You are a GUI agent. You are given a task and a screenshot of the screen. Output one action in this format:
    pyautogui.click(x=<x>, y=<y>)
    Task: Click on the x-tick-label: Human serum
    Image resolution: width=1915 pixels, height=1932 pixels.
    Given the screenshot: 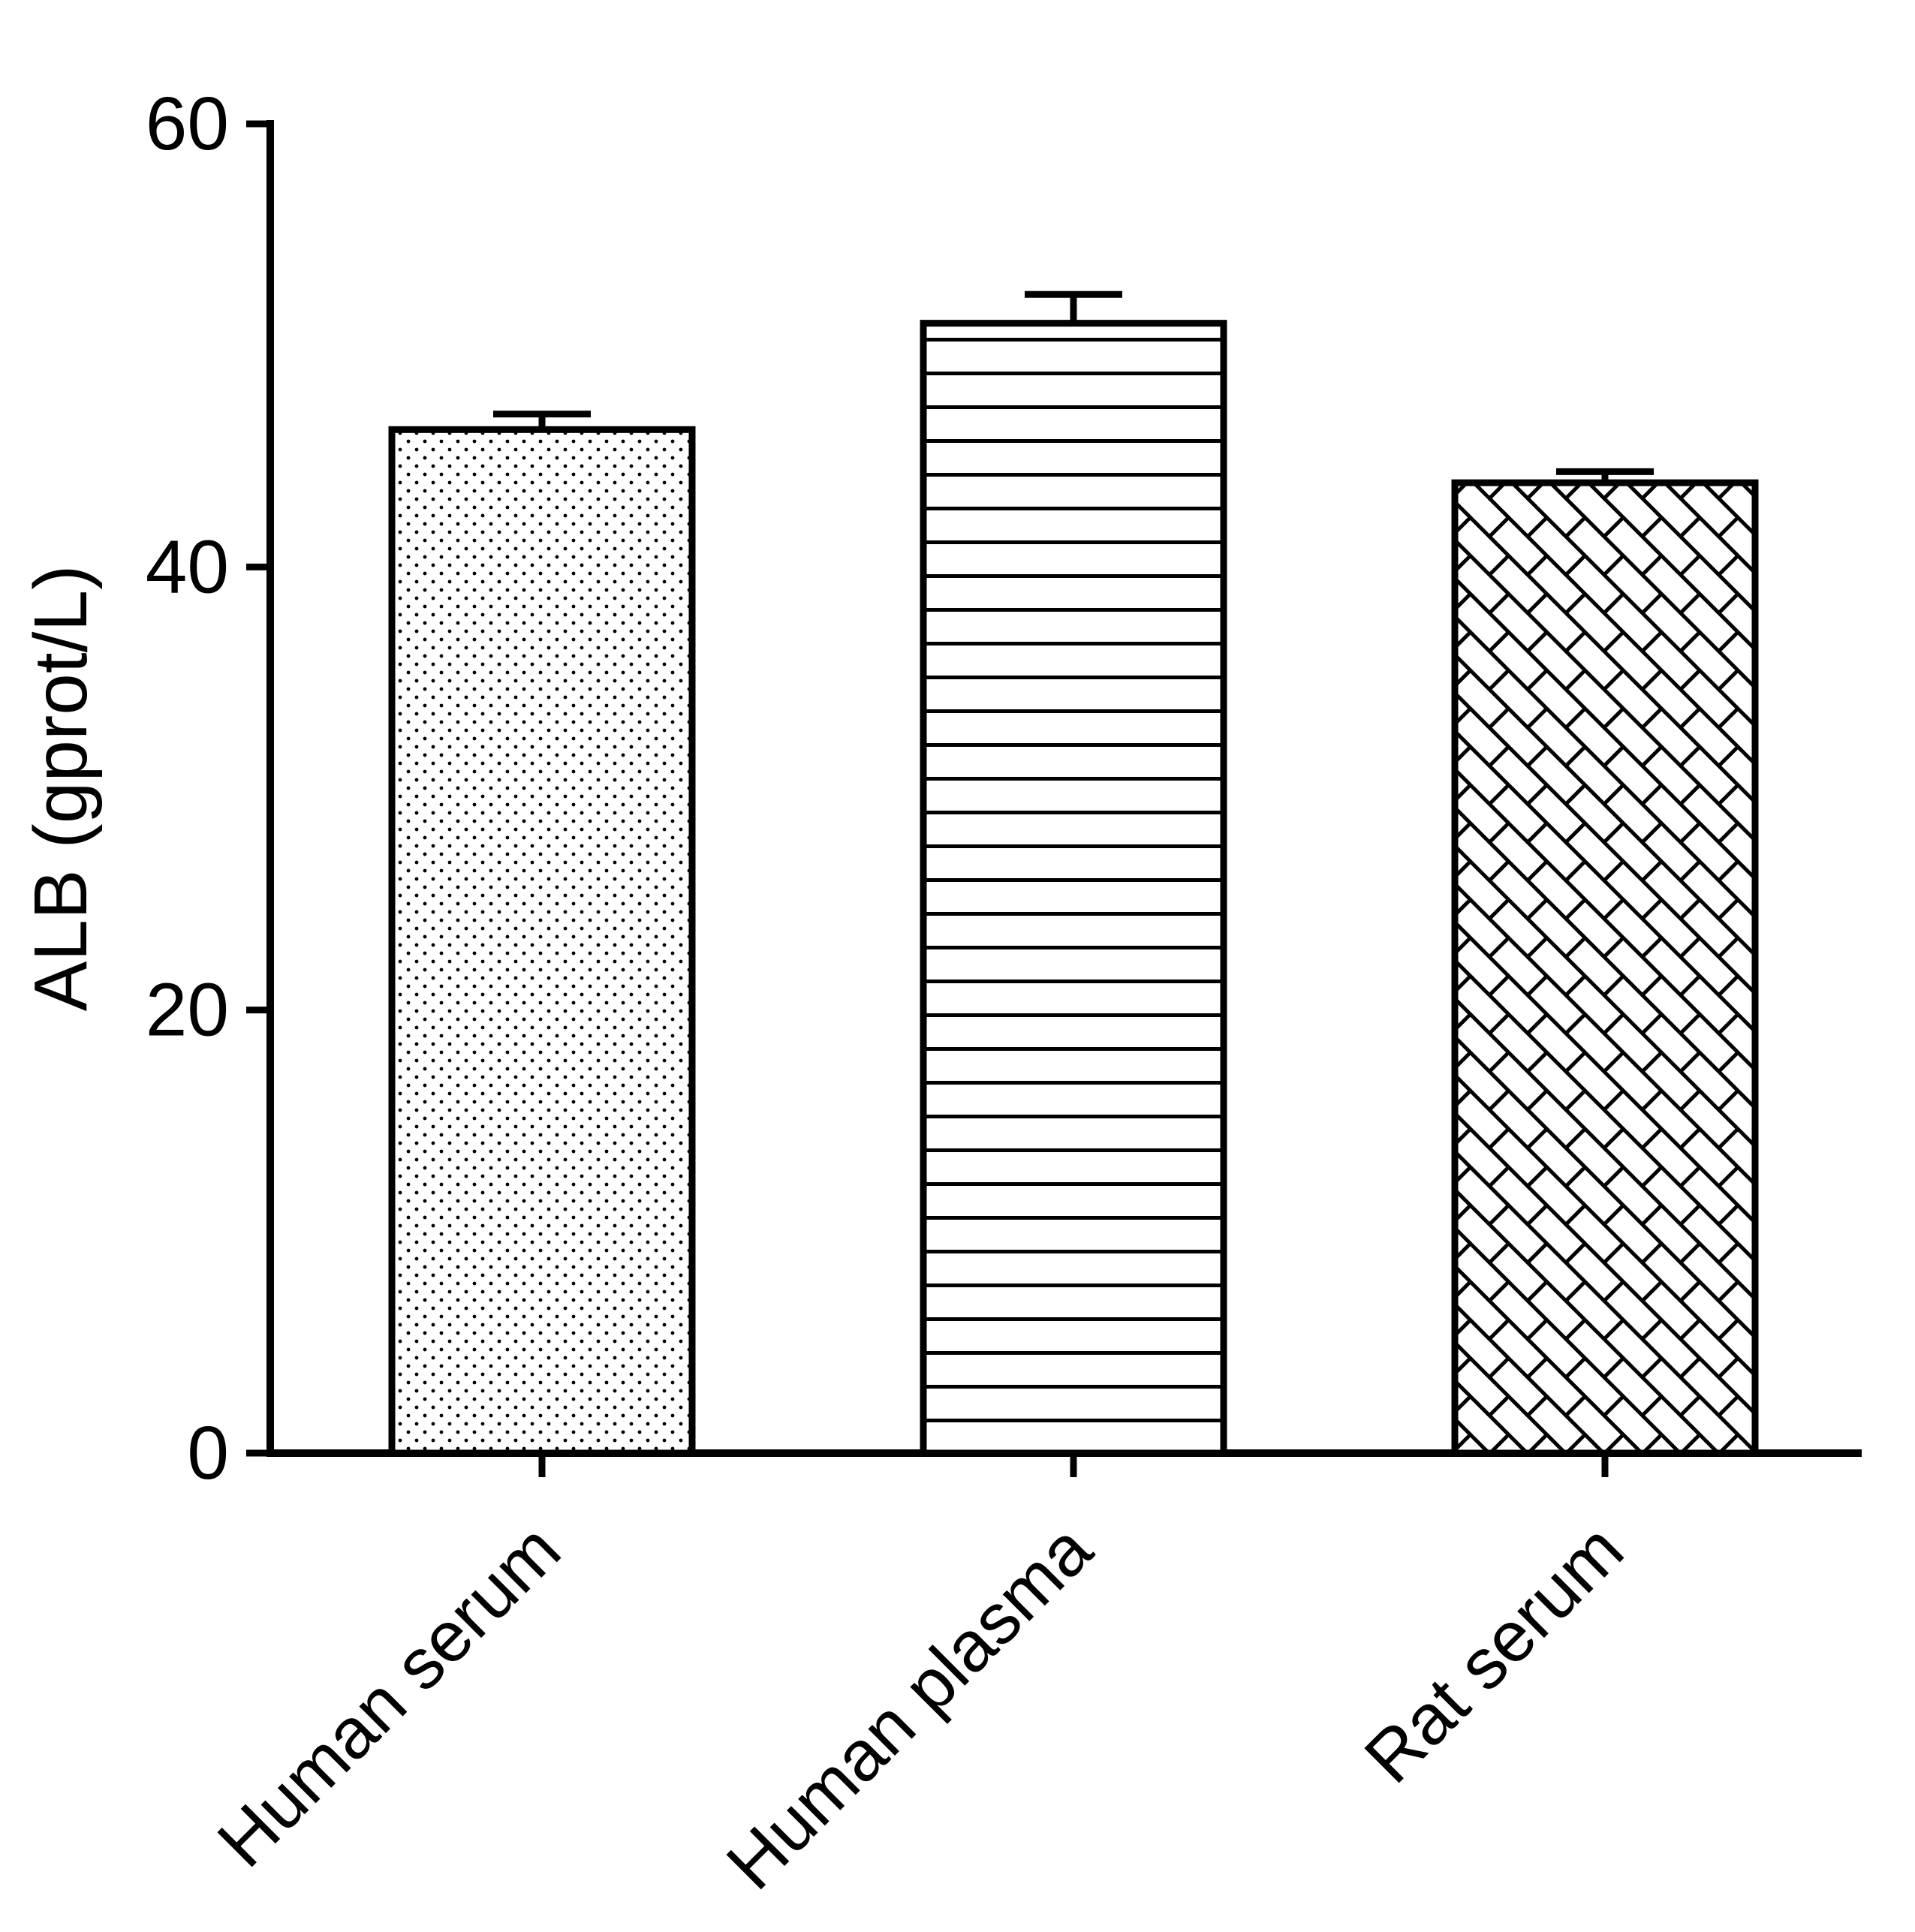 What is the action you would take?
    pyautogui.click(x=389, y=1695)
    